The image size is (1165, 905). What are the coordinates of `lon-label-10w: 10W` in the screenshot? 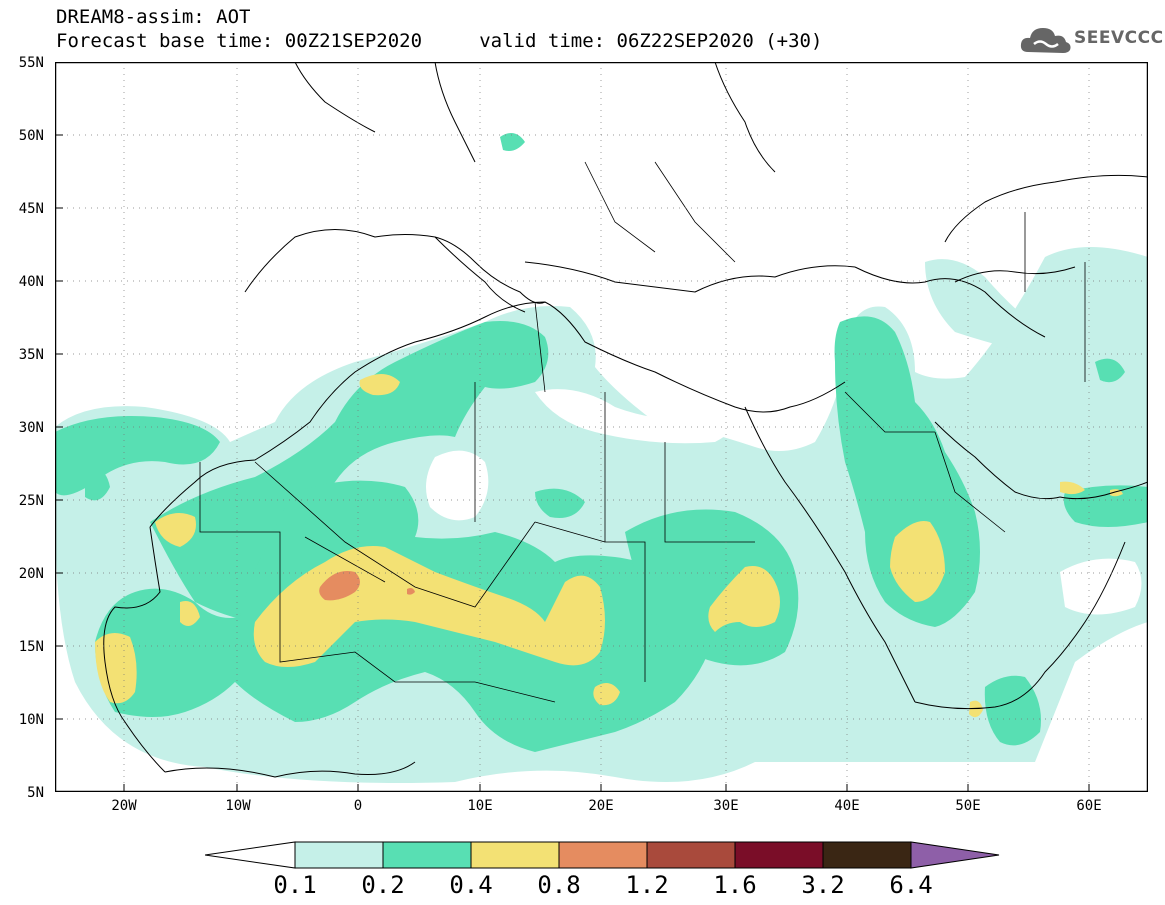 It's located at (238, 806).